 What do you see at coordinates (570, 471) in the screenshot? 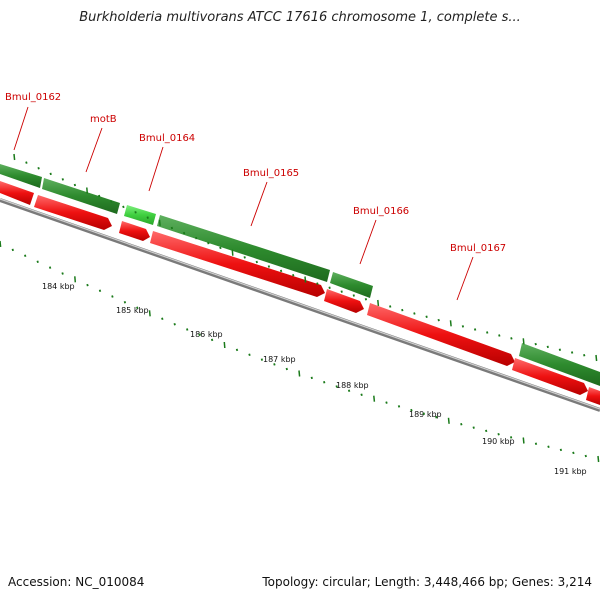
I see `kbp-label-191: 191 kbp` at bounding box center [570, 471].